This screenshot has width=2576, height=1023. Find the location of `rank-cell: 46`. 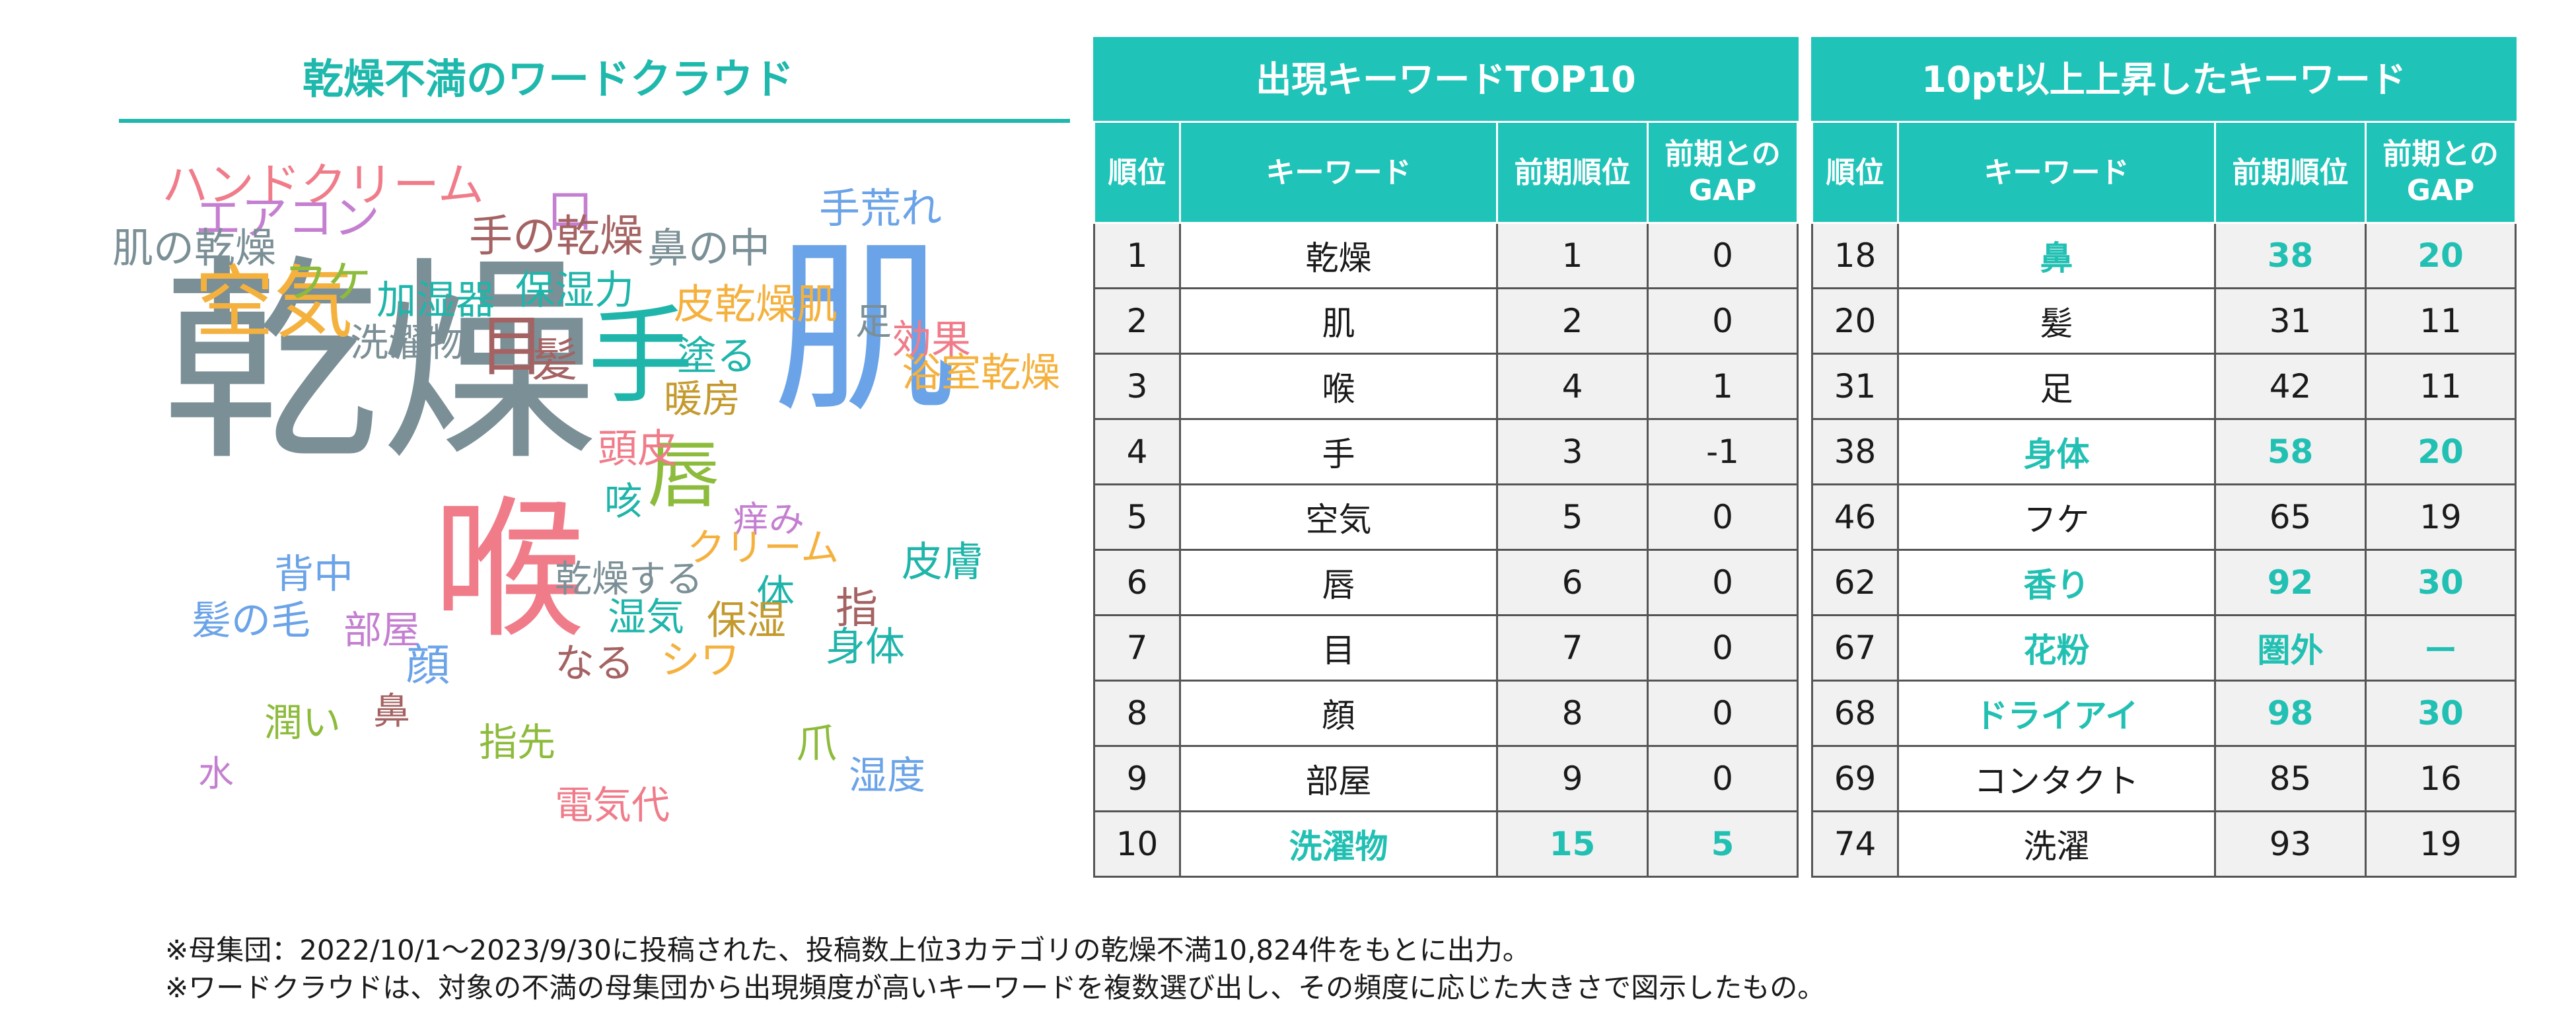

rank-cell: 46 is located at coordinates (1855, 517).